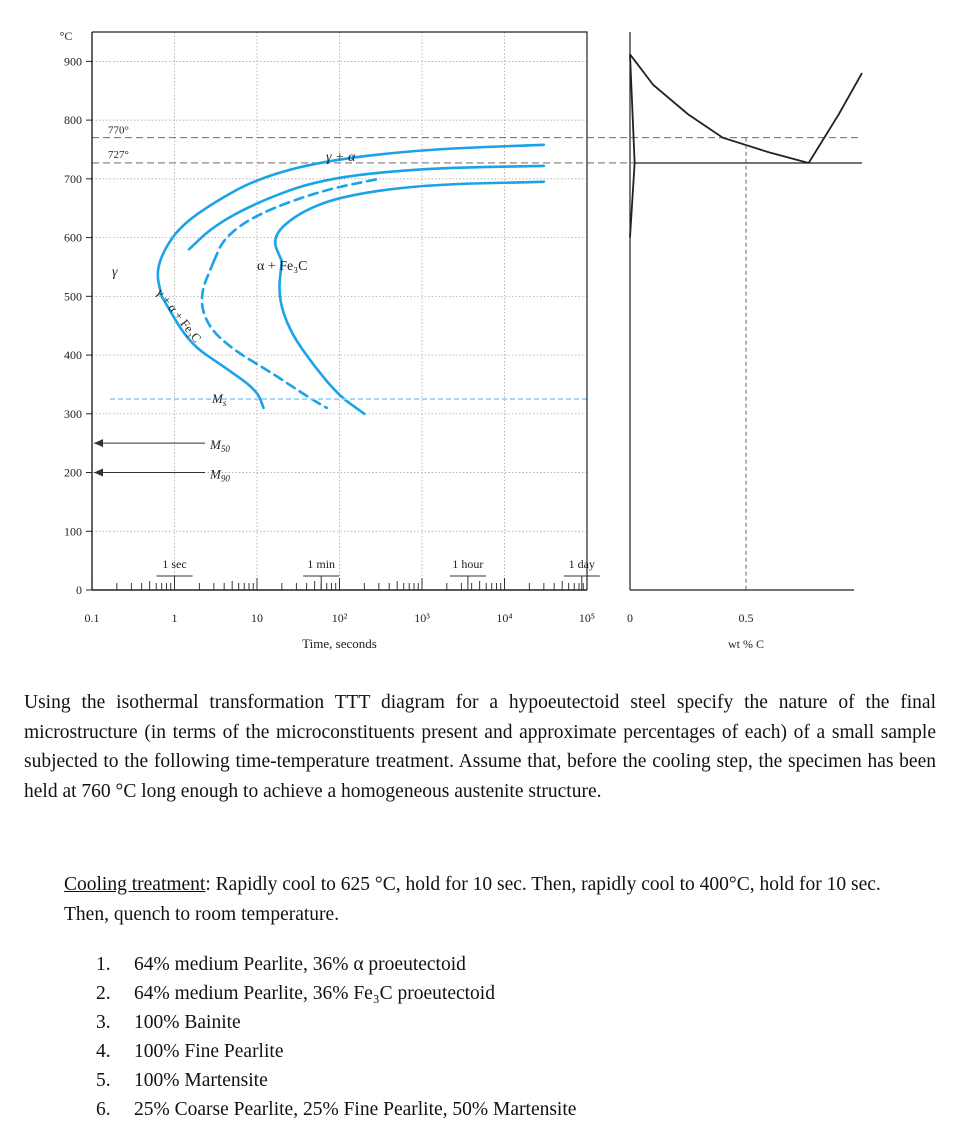  I want to click on reference-line-label: 727°, so click(118, 155).